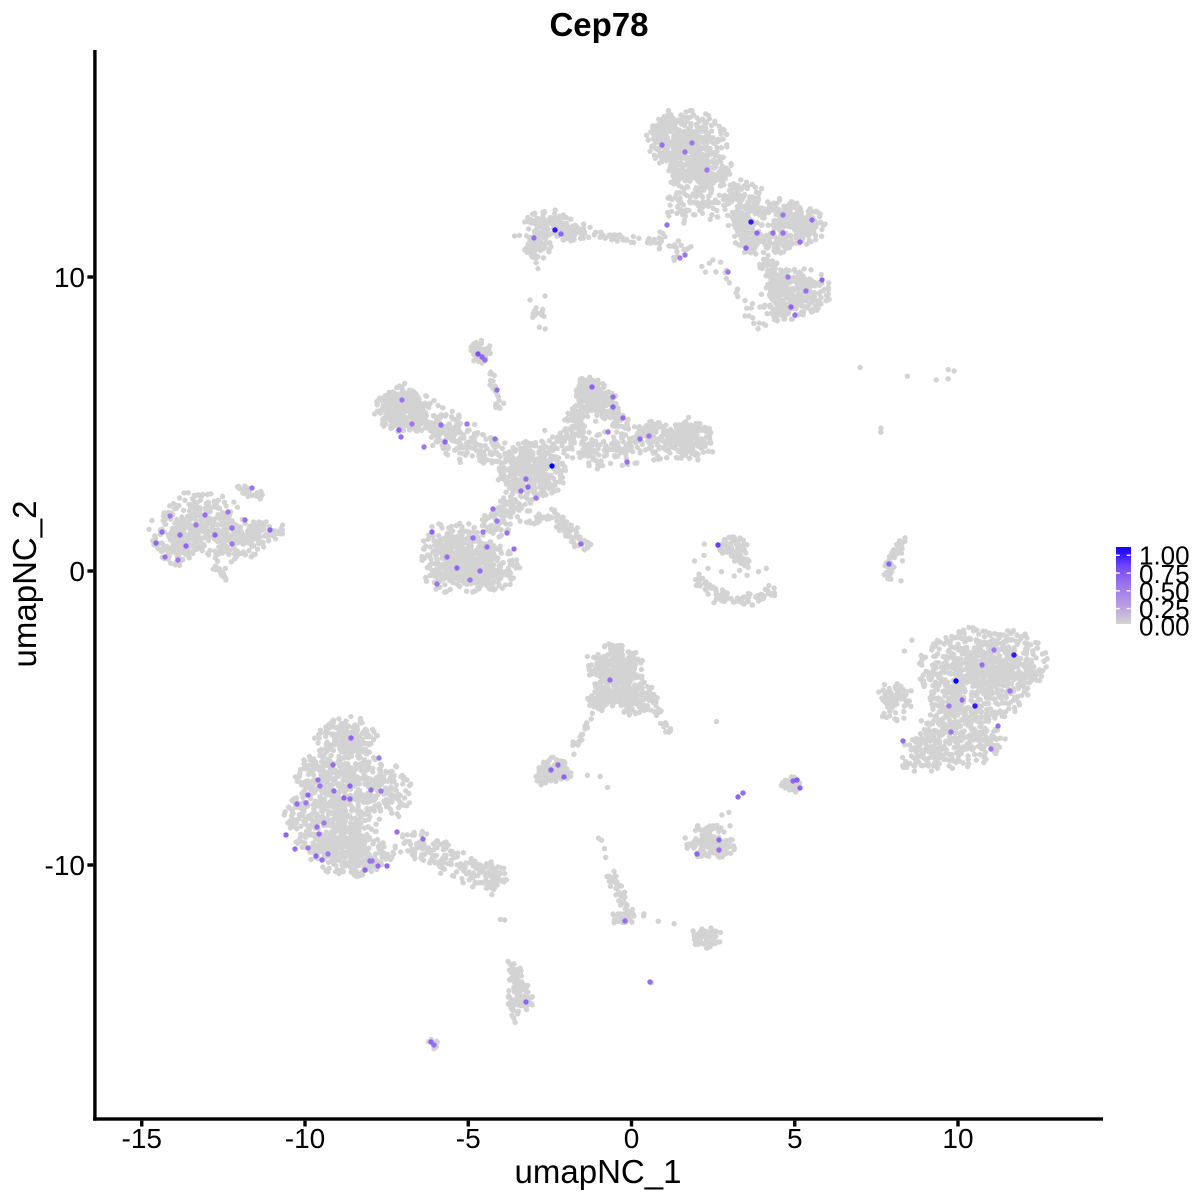 The width and height of the screenshot is (1200, 1200). Describe the element at coordinates (468, 1138) in the screenshot. I see `svg-text: -5` at that location.